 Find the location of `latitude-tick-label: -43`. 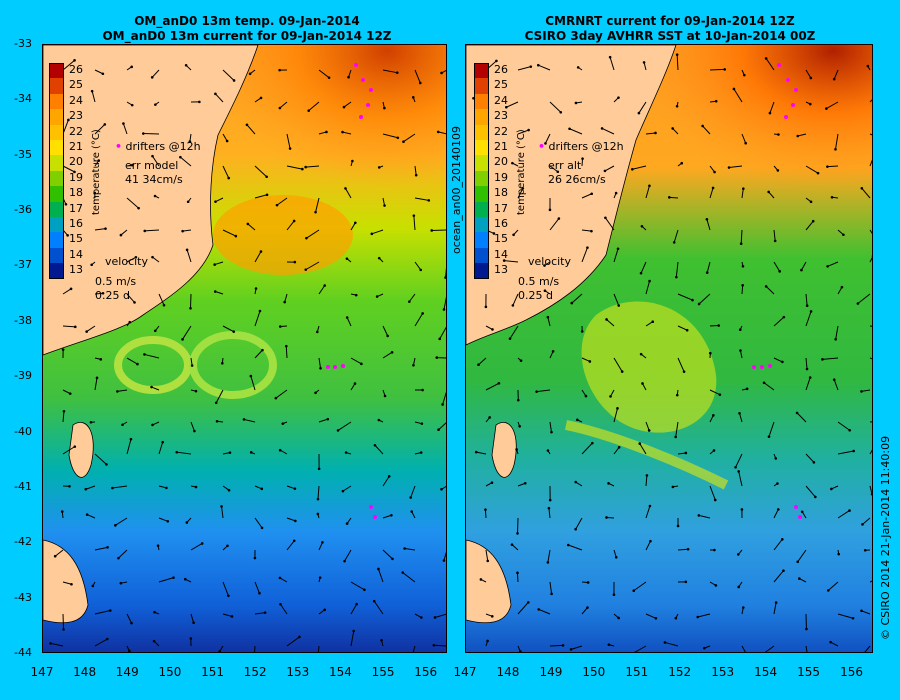

latitude-tick-label: -43 is located at coordinates (23, 597).